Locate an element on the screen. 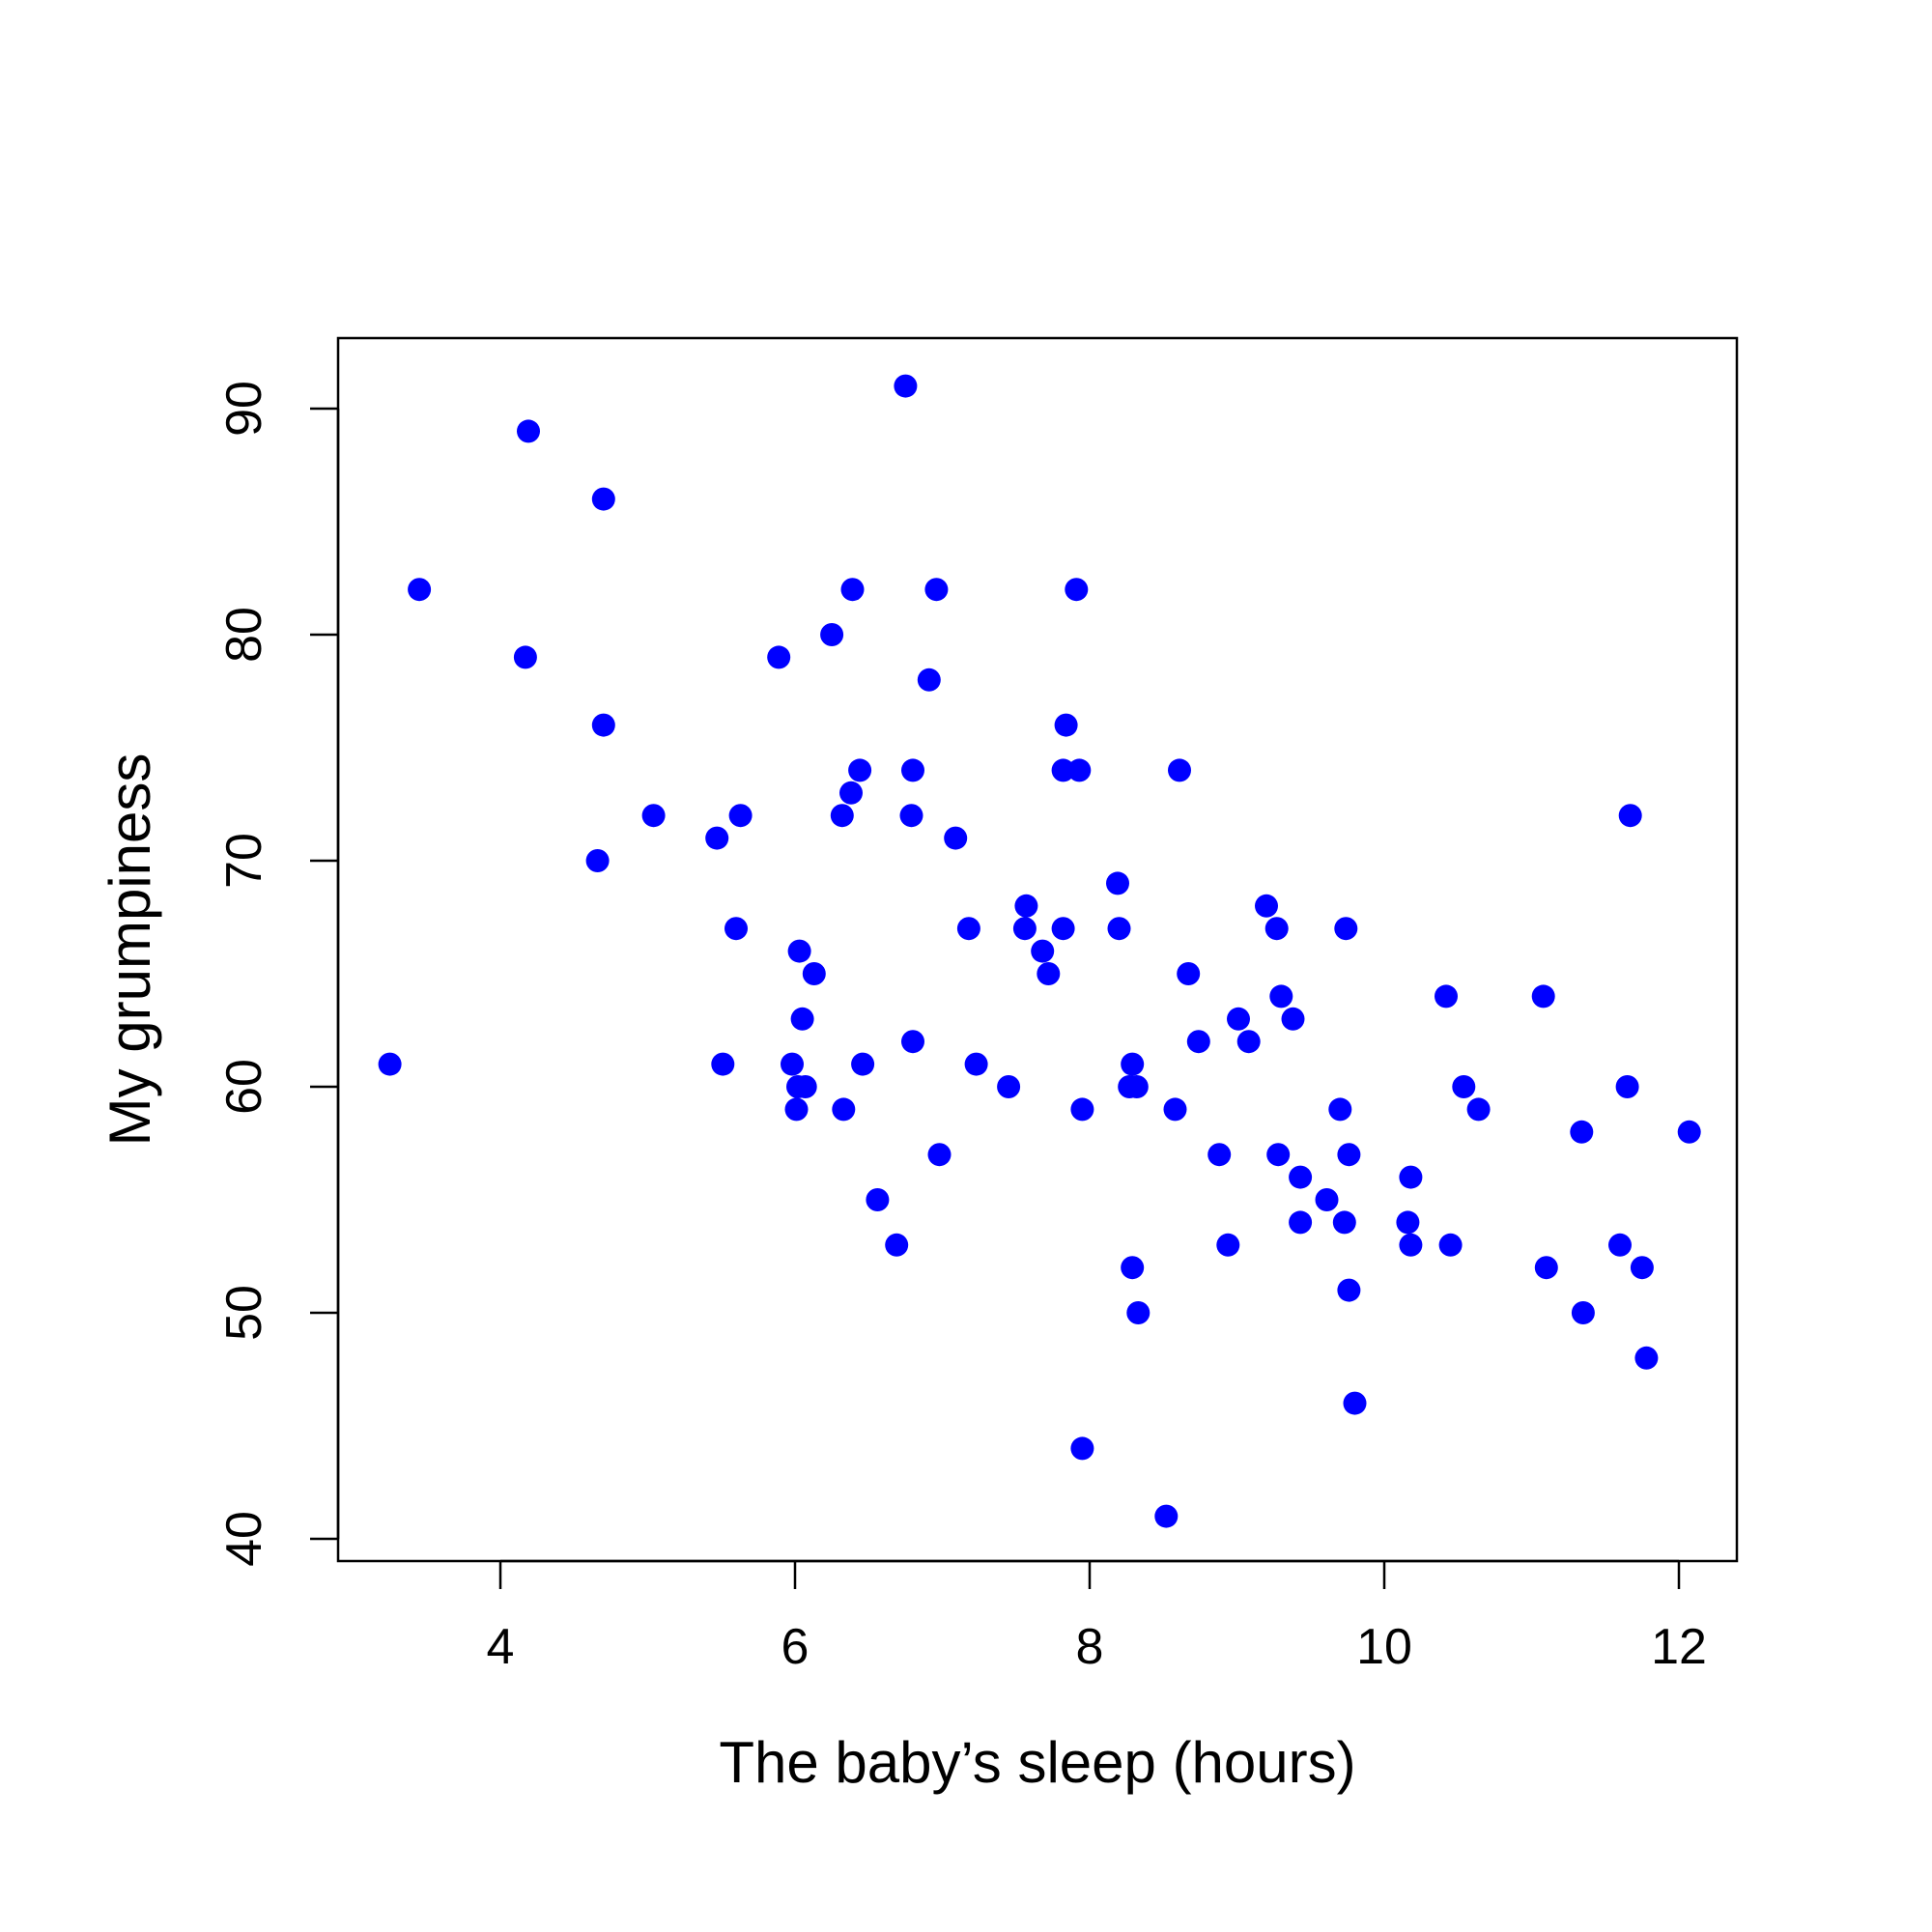  y-tick-label: 60 is located at coordinates (244, 1087).